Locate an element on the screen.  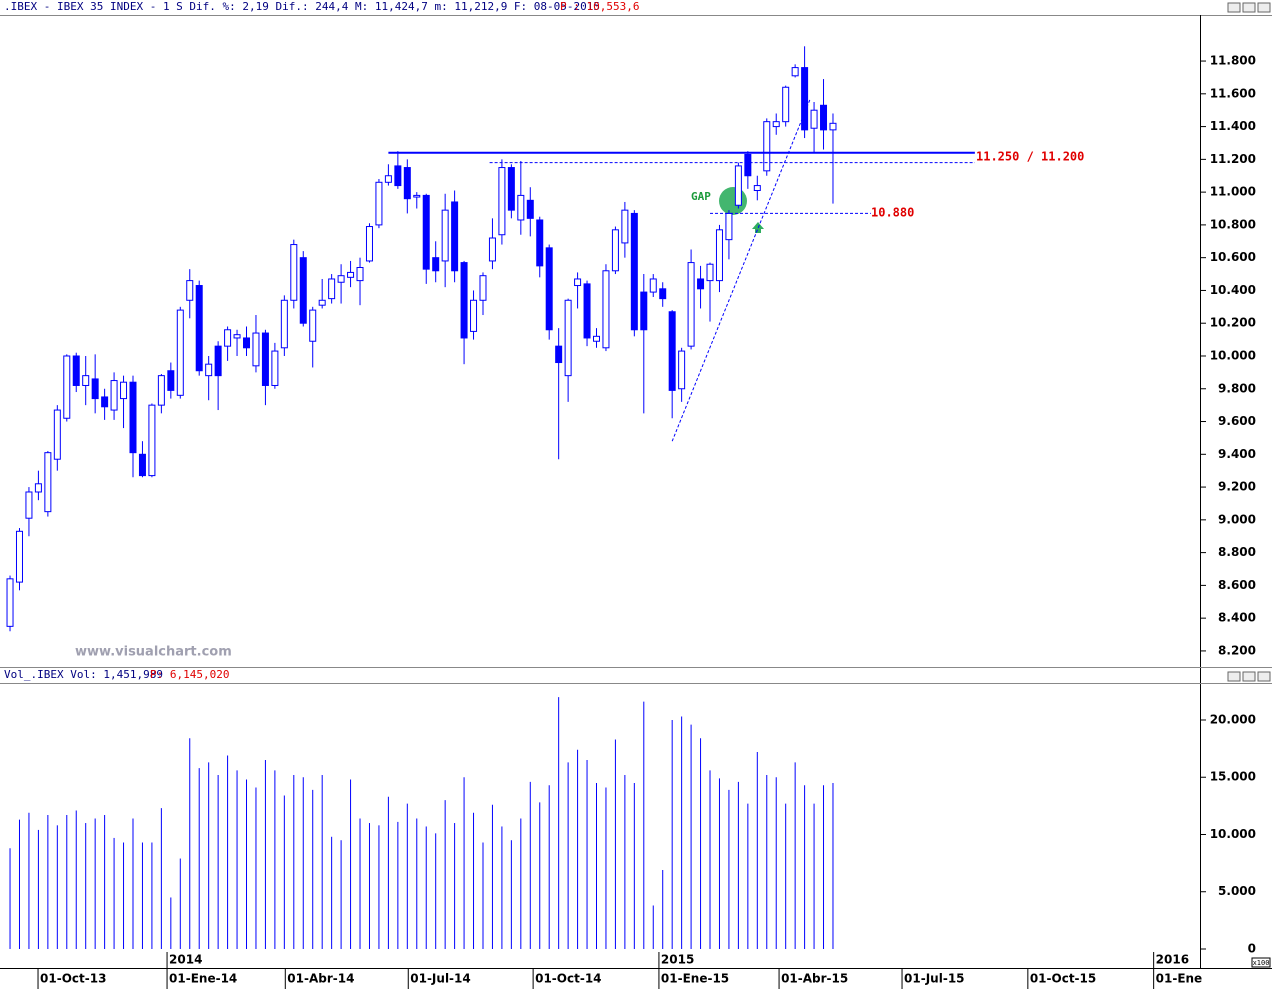
gap-marker is located at coordinates (733, 201).